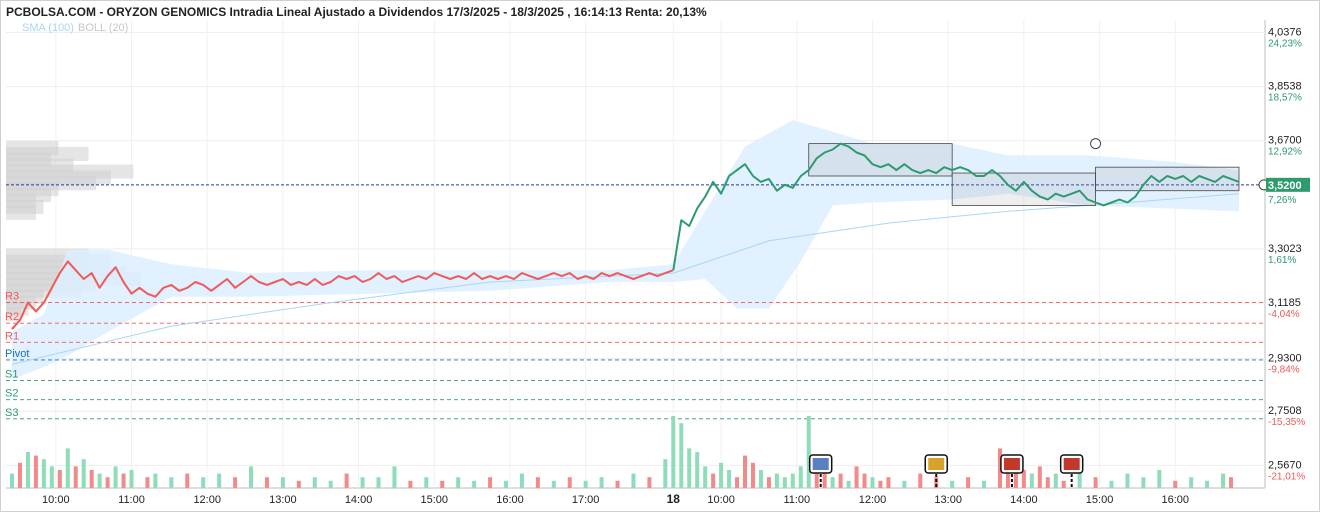  What do you see at coordinates (1285, 141) in the screenshot?
I see `y-tick-label: 3,6700` at bounding box center [1285, 141].